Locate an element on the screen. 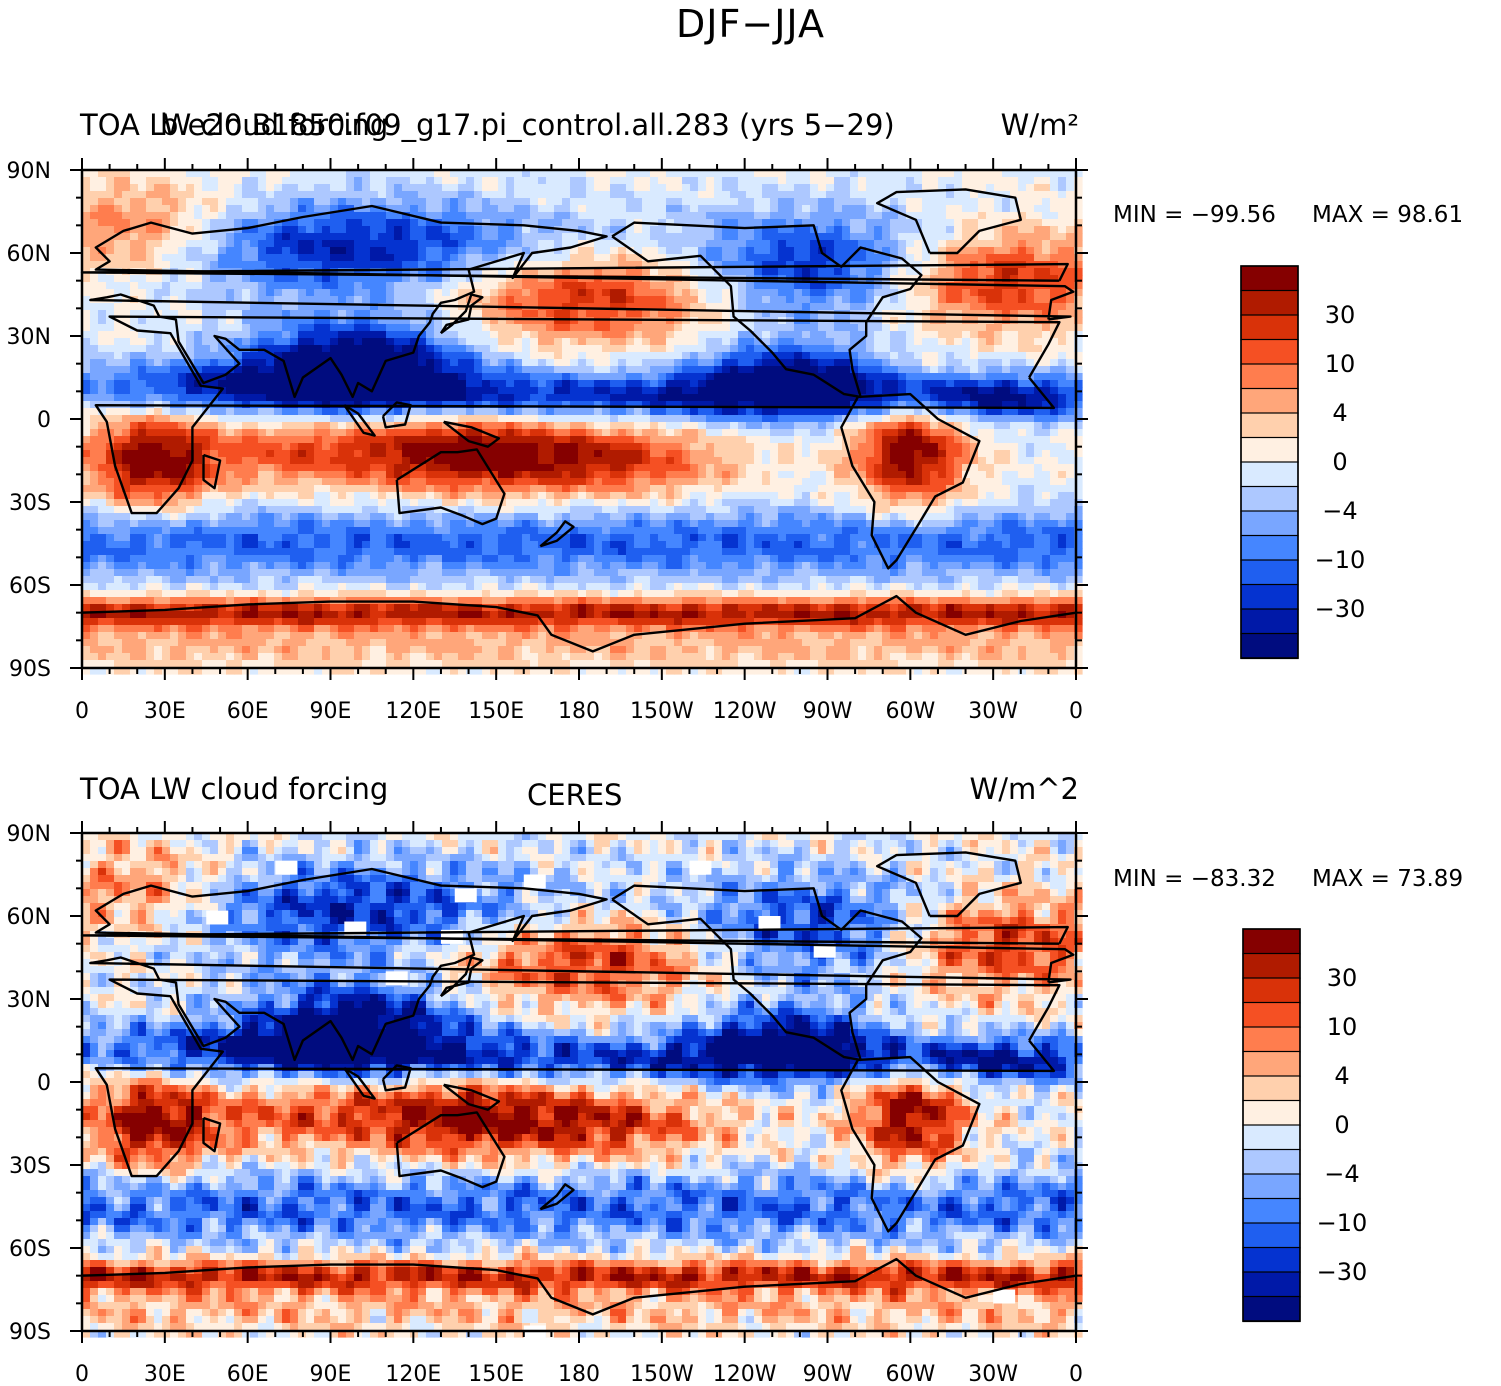  panel-2-units: W/m^2 is located at coordinates (1024, 789).